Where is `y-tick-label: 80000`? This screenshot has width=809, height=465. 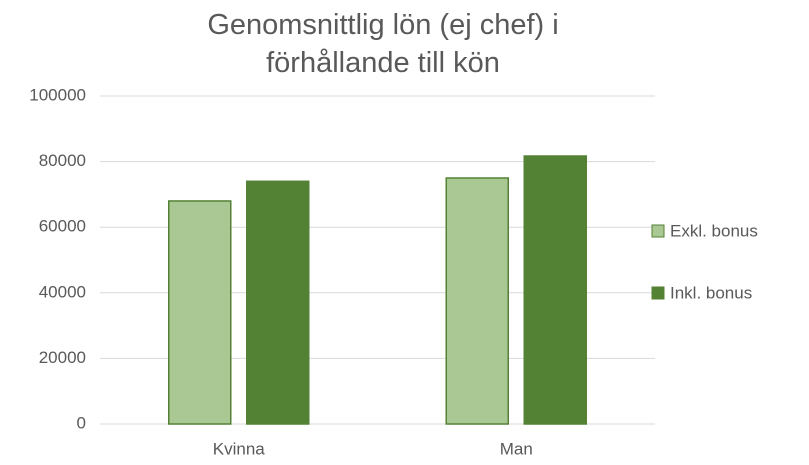
y-tick-label: 80000 is located at coordinates (62, 160).